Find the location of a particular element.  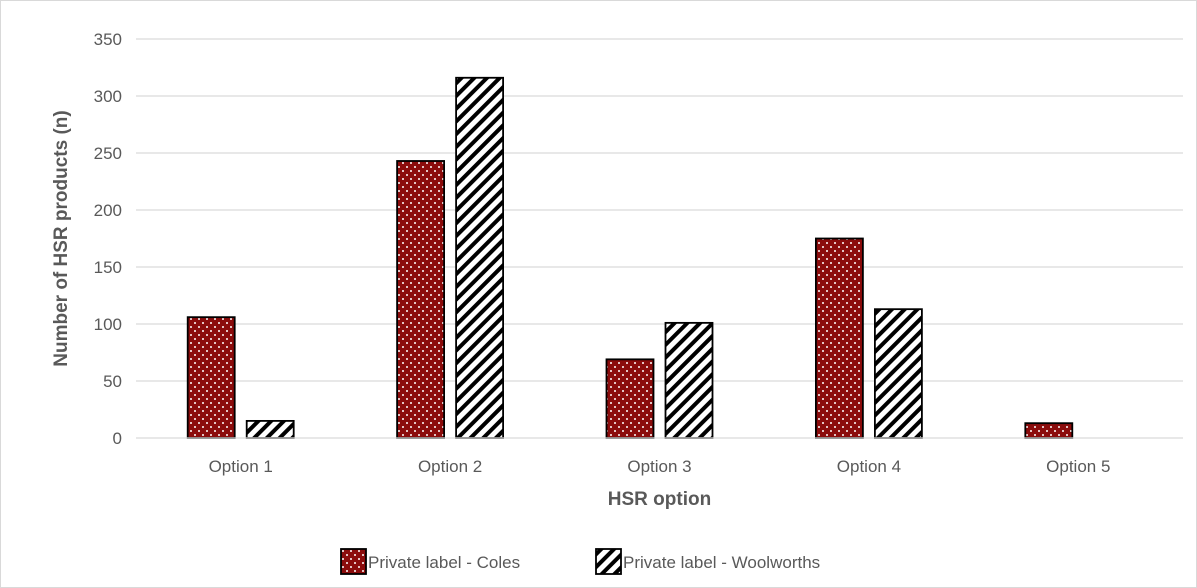

x-tick-label-4: Option 4 is located at coordinates (869, 466).